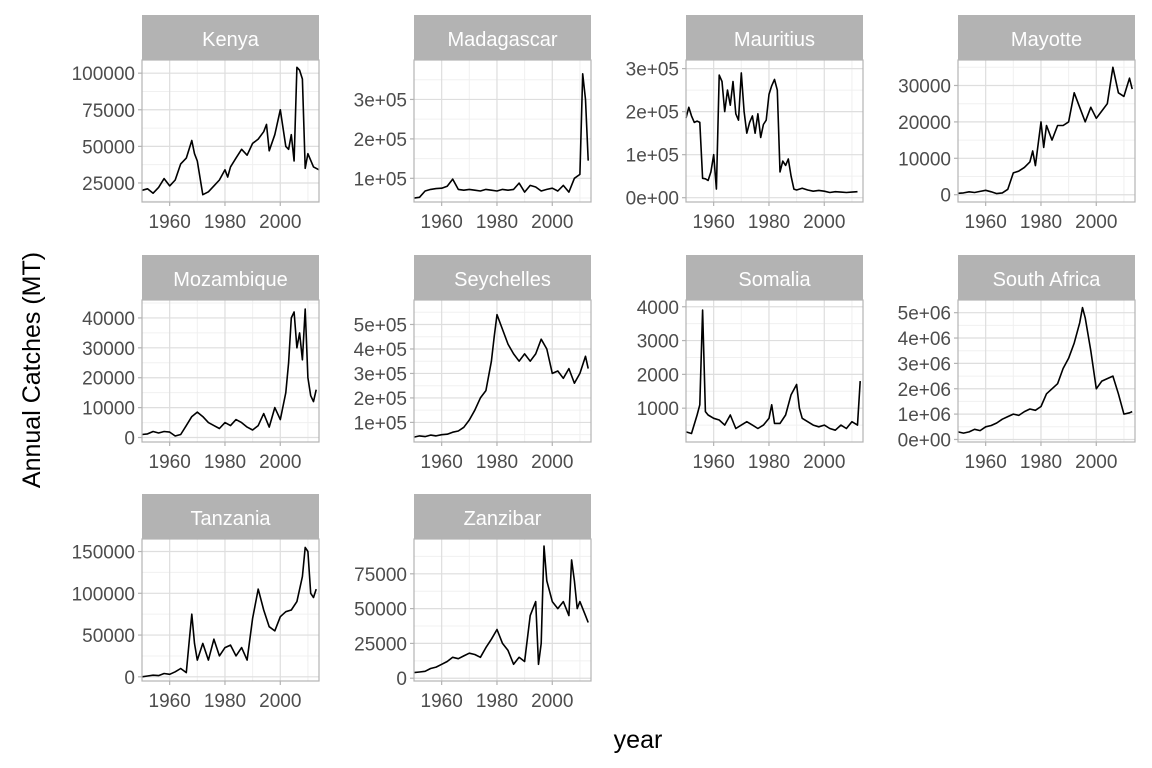  What do you see at coordinates (230, 519) in the screenshot?
I see `strip-label: Tanzania` at bounding box center [230, 519].